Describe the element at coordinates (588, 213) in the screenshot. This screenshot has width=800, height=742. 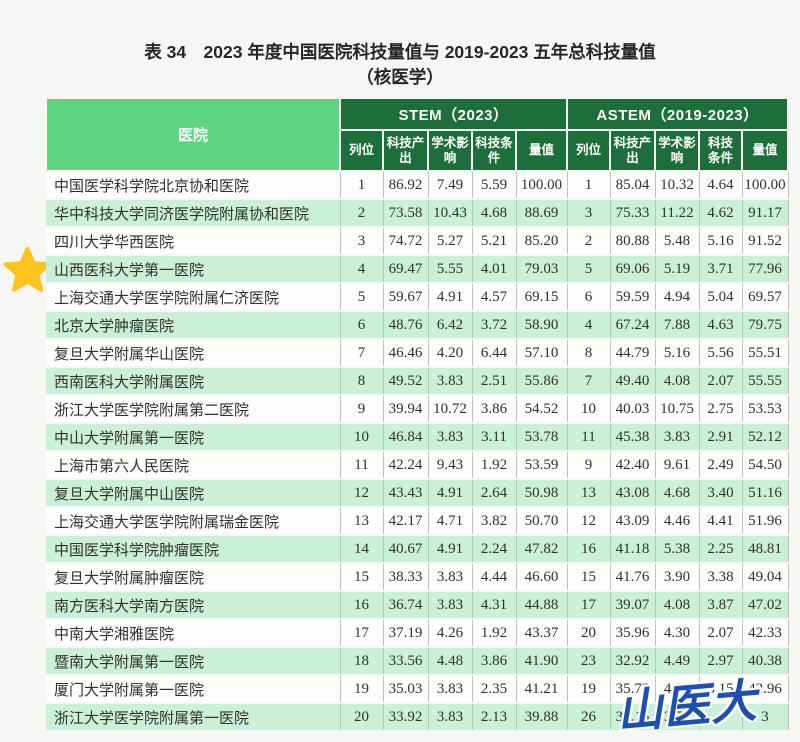
I see `astem-rank: 3` at that location.